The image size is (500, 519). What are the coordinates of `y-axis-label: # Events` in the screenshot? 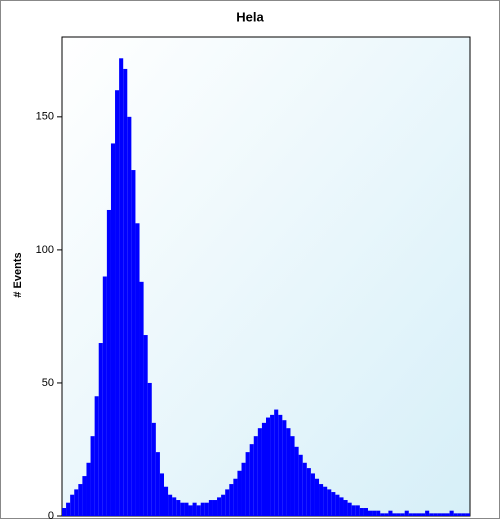 It's located at (18, 274).